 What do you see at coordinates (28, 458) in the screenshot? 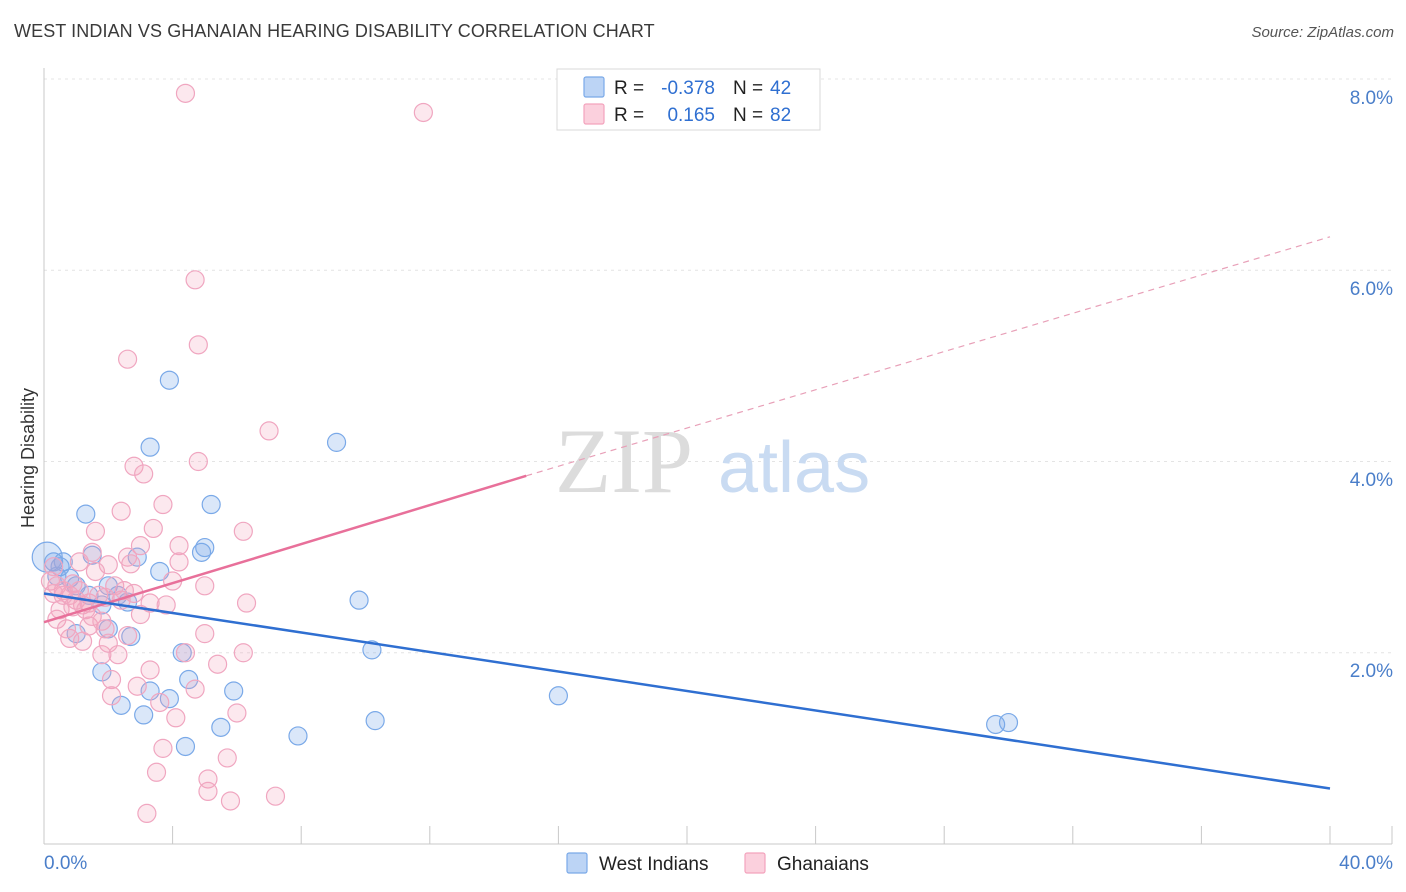
I see `y-axis-label: Hearing Disability` at bounding box center [28, 458].